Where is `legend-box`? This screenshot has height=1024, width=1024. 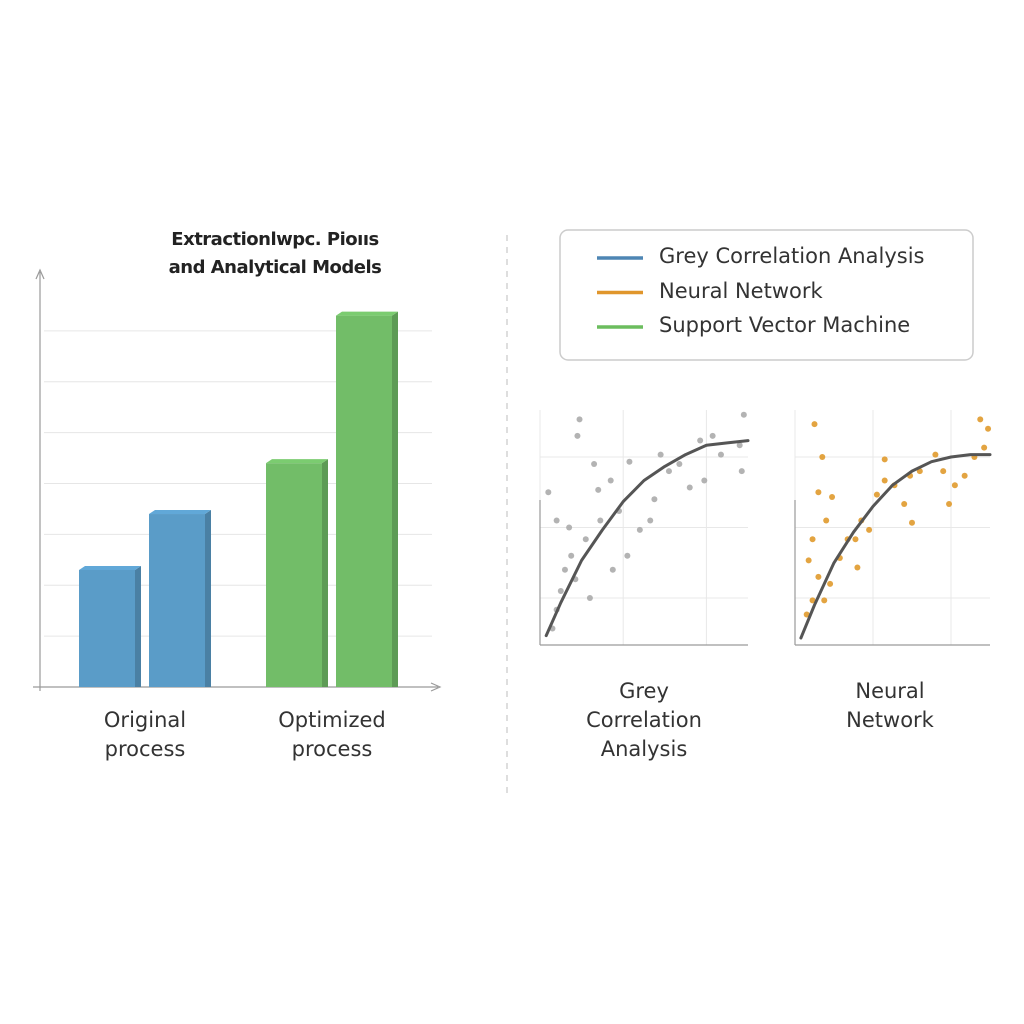 legend-box is located at coordinates (766, 295).